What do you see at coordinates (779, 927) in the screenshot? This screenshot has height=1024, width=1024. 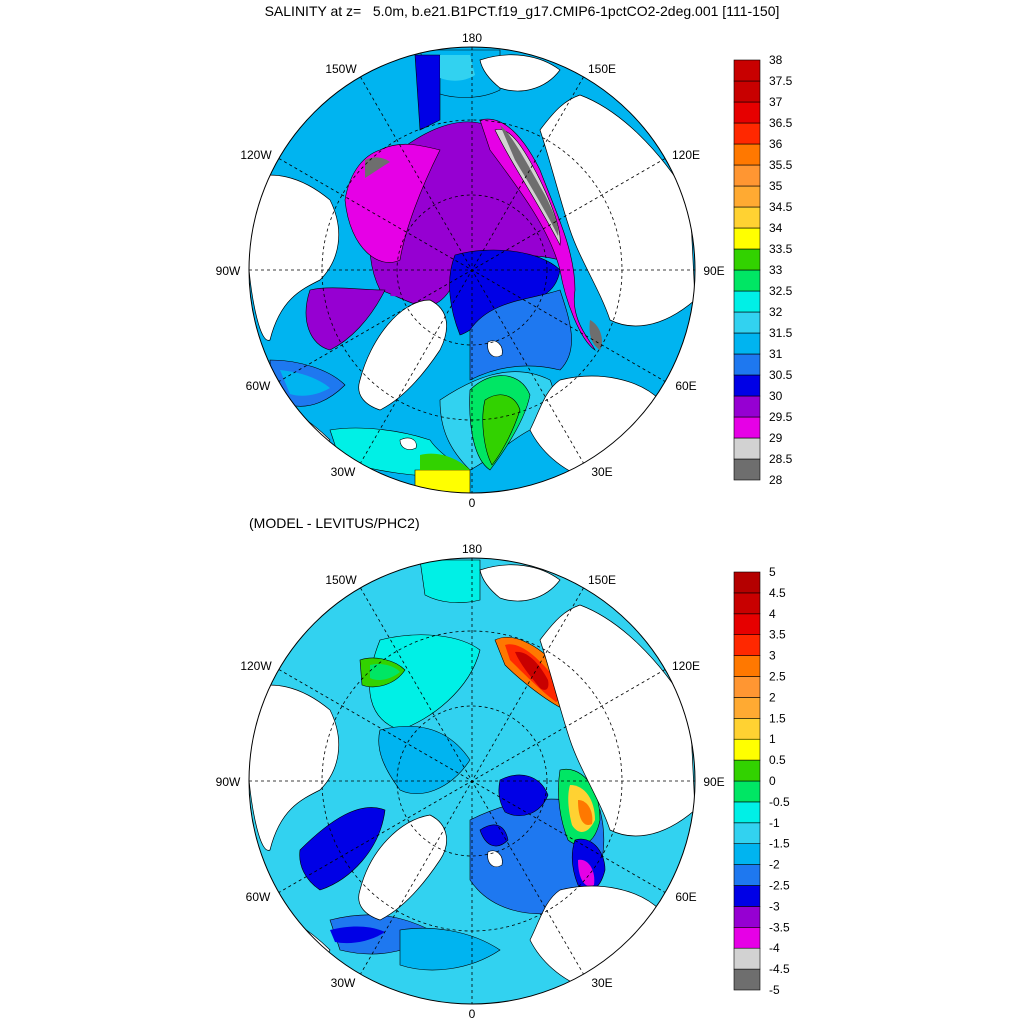 I see `colorbar-tick-label: -3.5` at bounding box center [779, 927].